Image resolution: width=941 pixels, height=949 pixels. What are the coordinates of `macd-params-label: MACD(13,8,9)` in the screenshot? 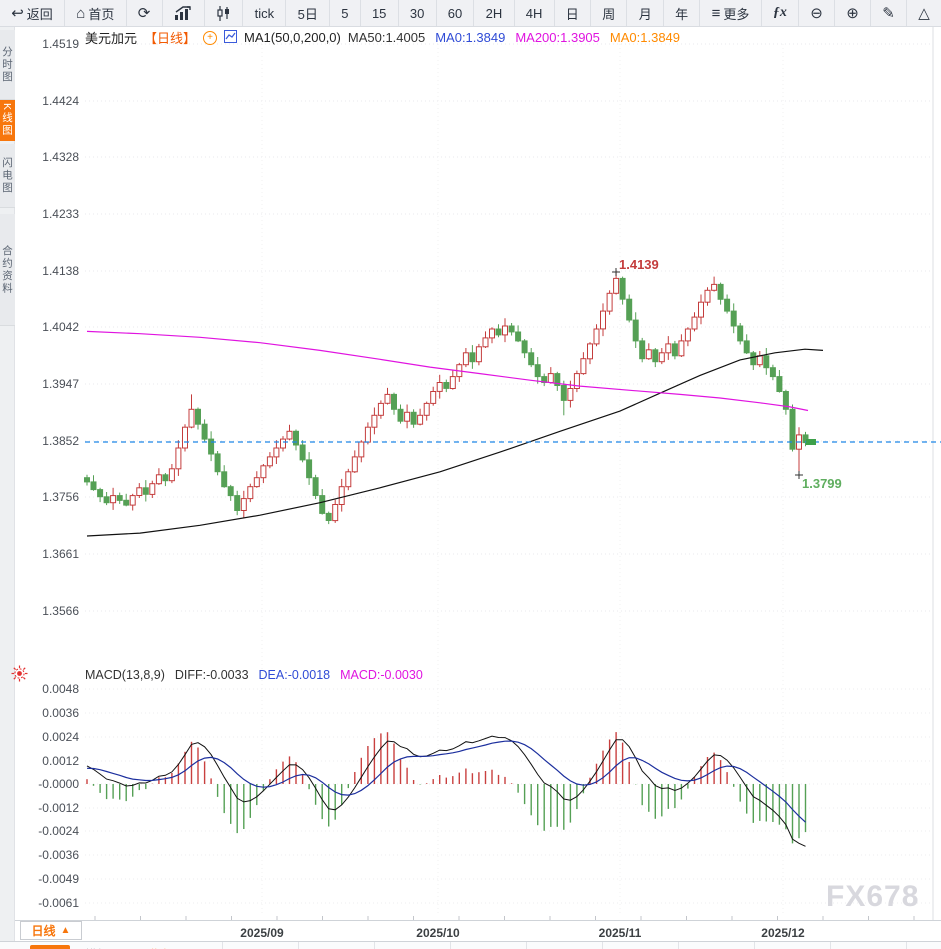 It's located at (125, 675).